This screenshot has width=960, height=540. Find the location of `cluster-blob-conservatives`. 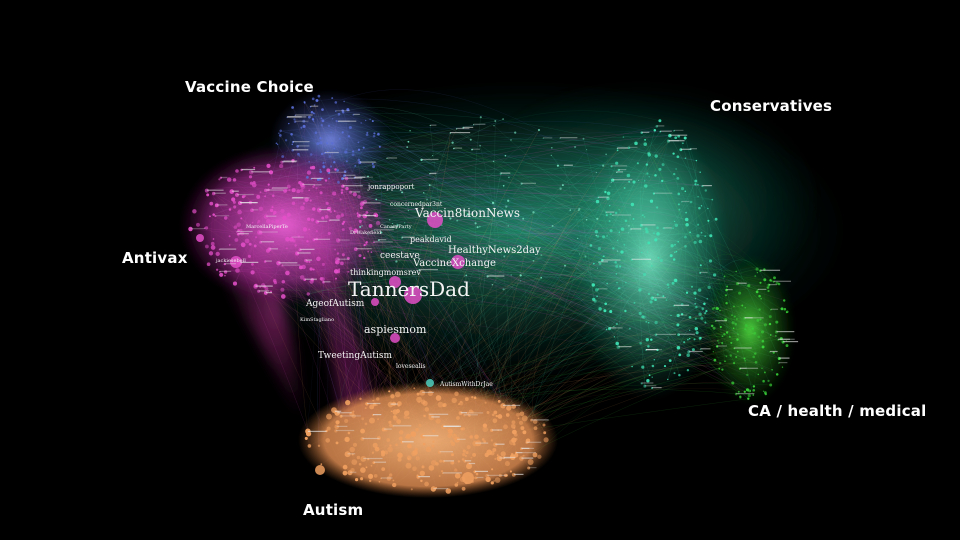

cluster-blob-conservatives is located at coordinates (650, 260).